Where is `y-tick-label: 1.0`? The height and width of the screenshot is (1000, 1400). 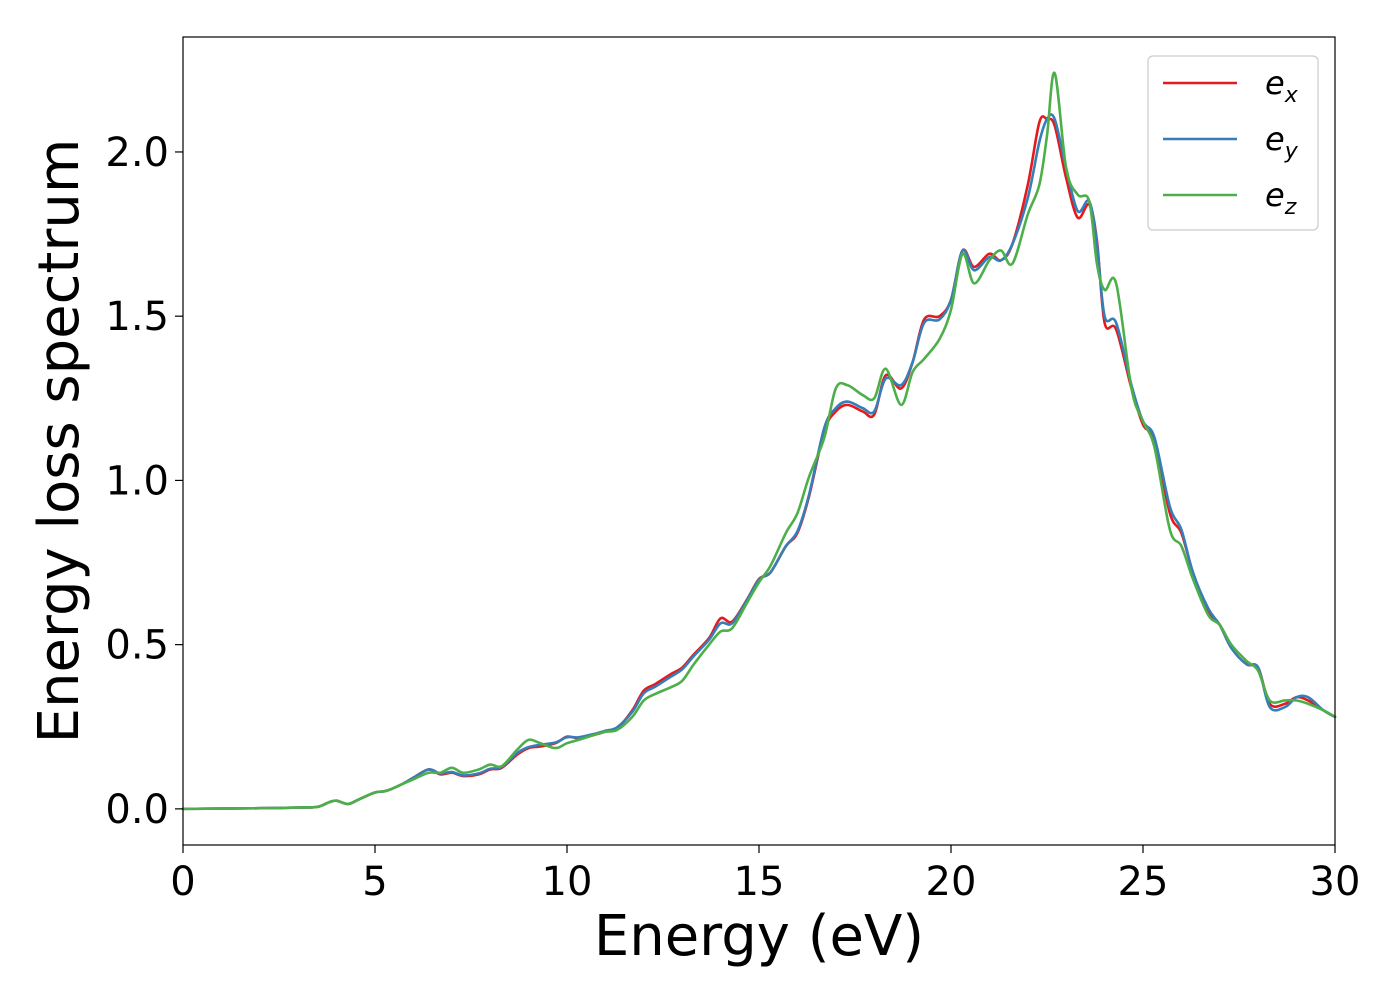
y-tick-label: 1.0 is located at coordinates (137, 481).